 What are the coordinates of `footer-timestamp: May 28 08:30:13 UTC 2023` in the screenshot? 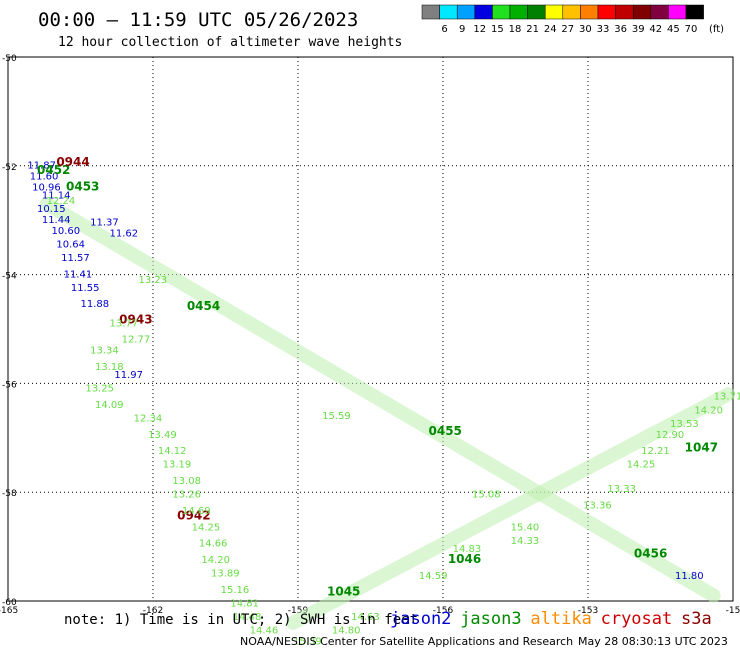 It's located at (653, 641).